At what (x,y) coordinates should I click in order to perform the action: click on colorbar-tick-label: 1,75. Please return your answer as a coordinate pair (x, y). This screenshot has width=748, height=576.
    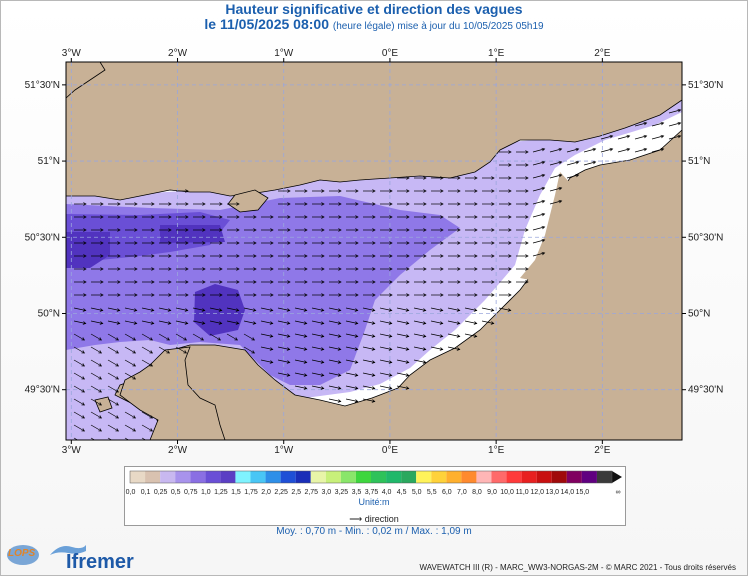
    Looking at the image, I should click on (251, 492).